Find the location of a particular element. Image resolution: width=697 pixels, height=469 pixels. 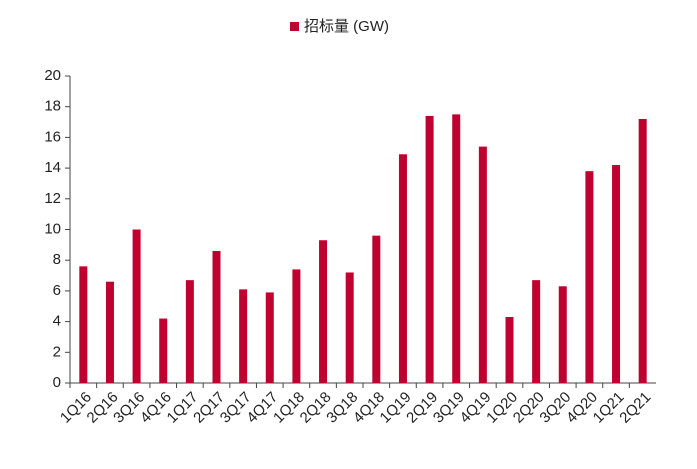

y-tick-label: 4 is located at coordinates (57, 321).